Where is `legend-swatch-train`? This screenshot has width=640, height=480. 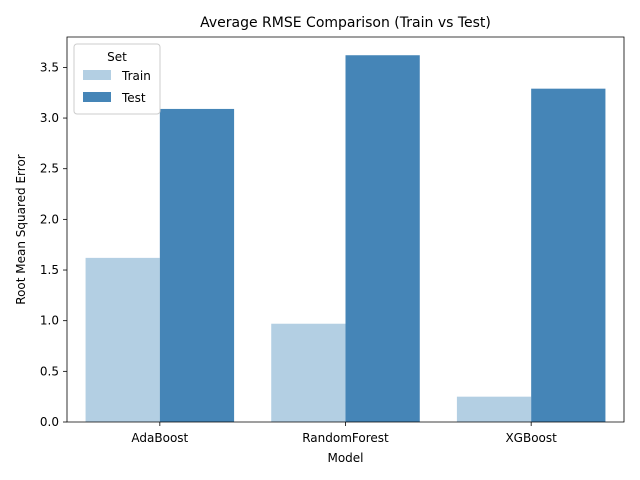
legend-swatch-train is located at coordinates (97, 75).